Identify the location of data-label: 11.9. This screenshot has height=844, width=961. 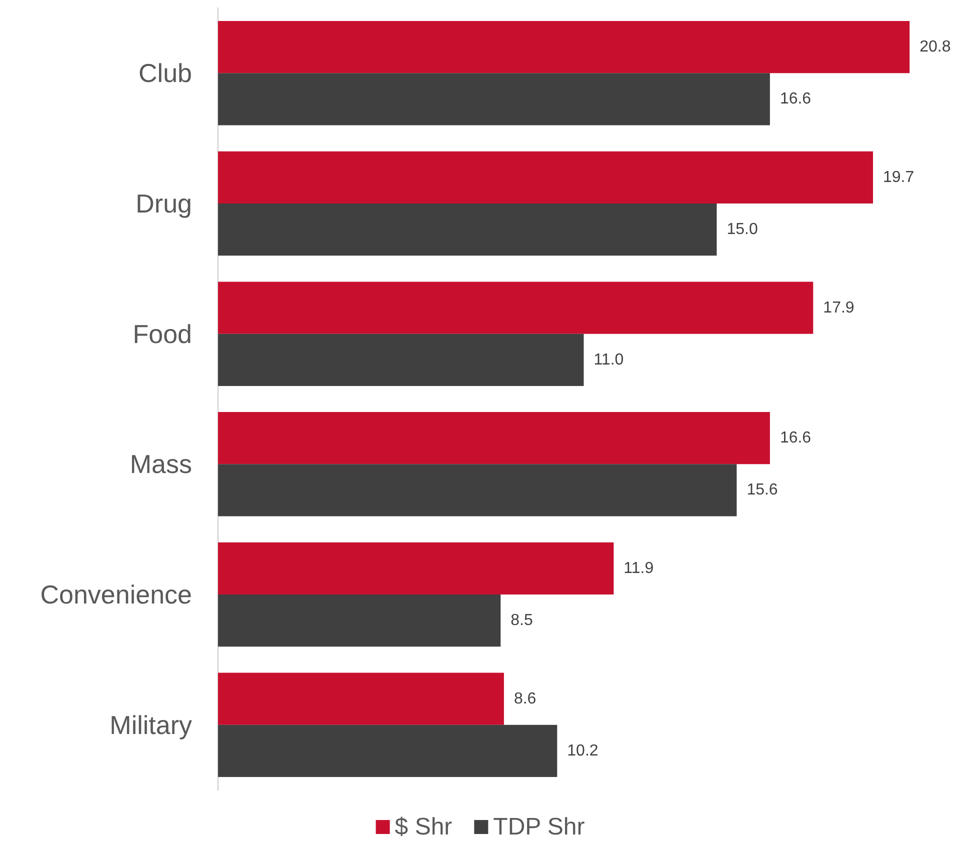
(639, 568).